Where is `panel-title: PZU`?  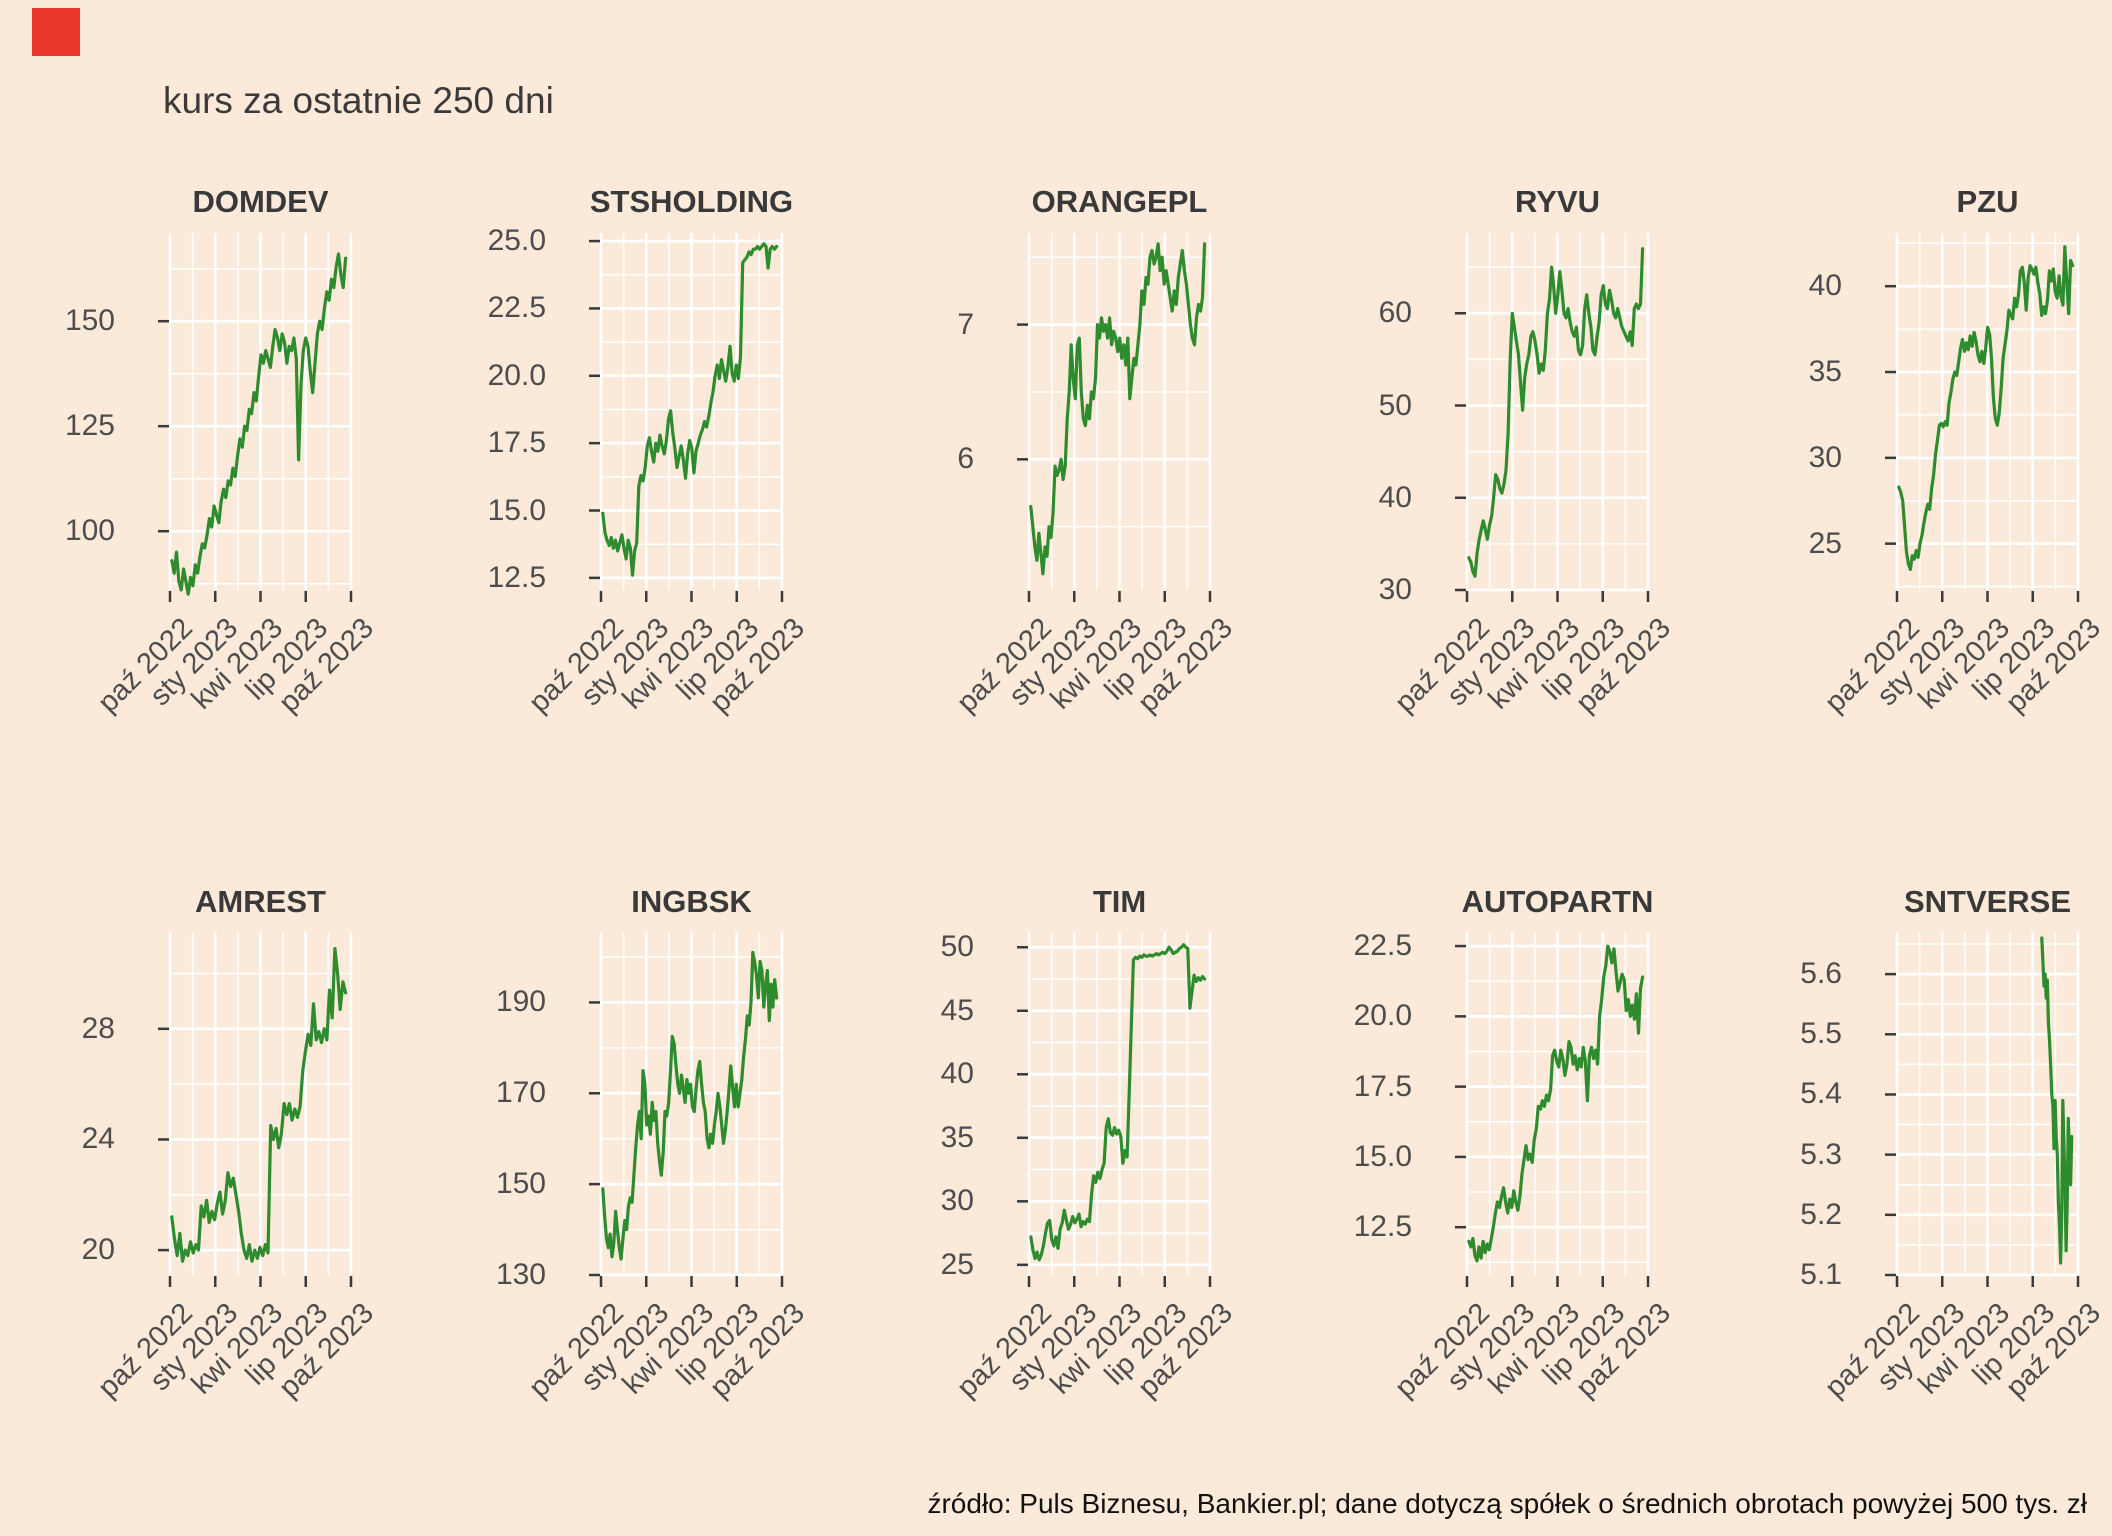
panel-title: PZU is located at coordinates (1987, 201).